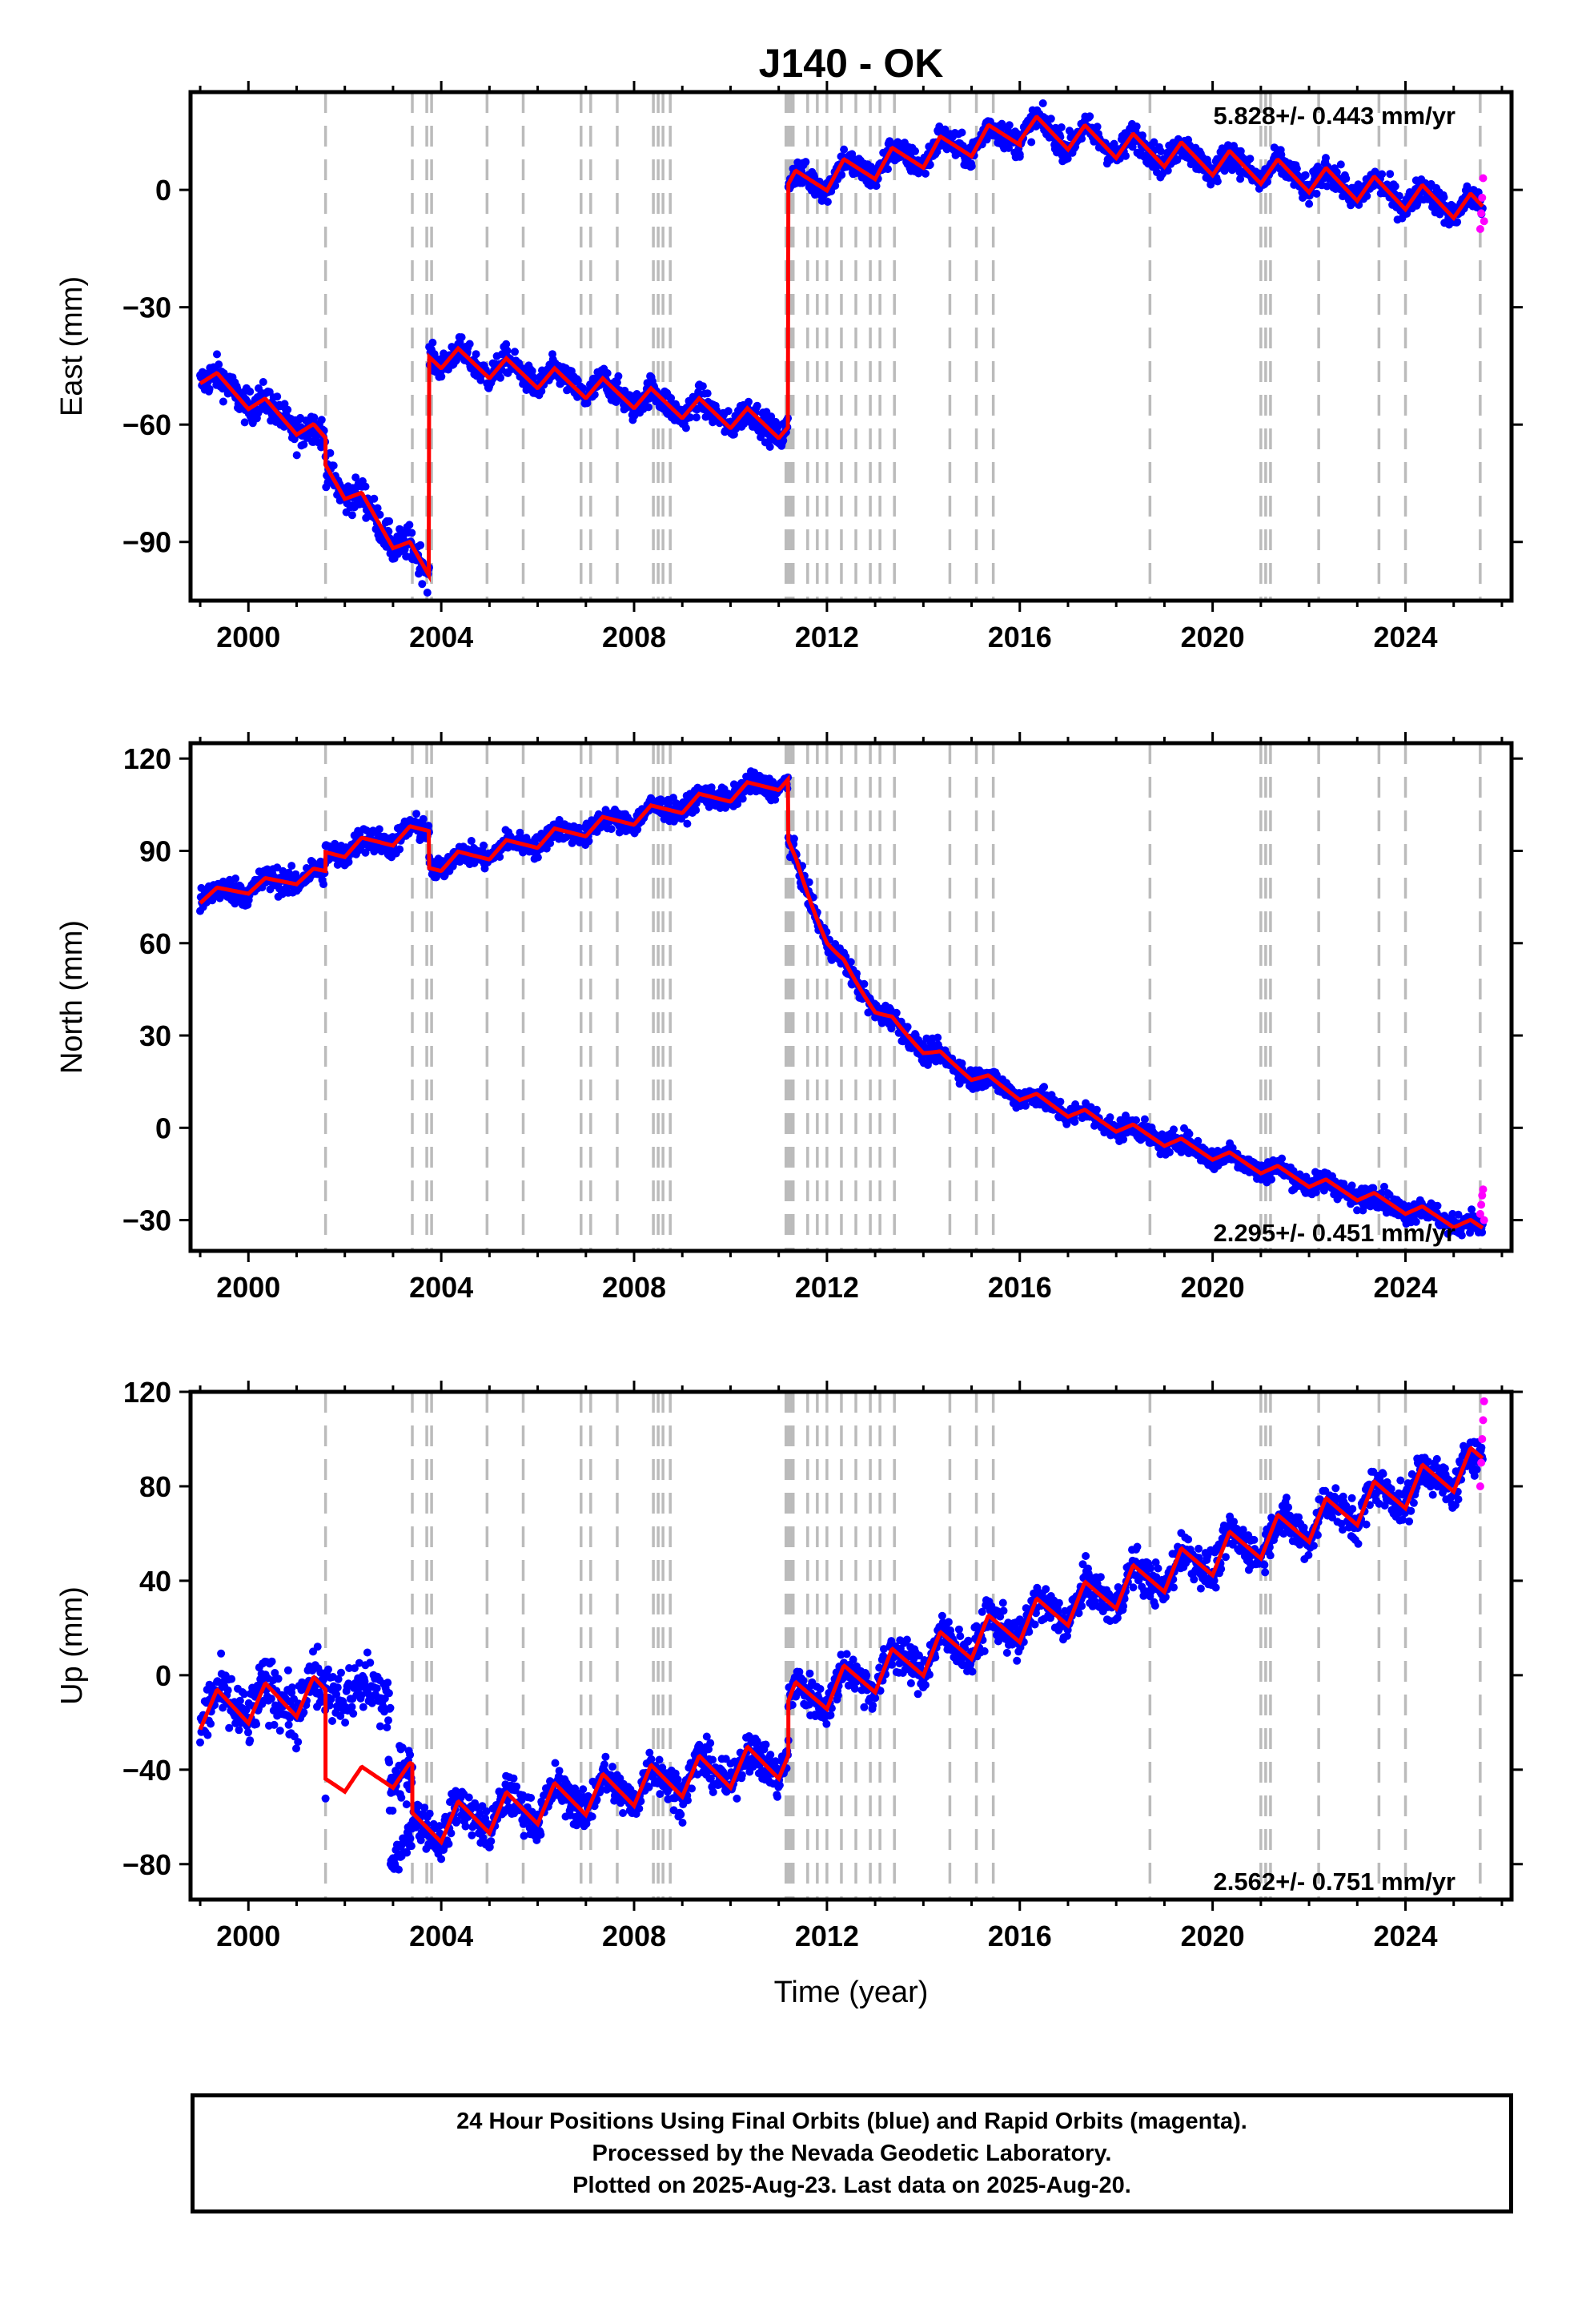  What do you see at coordinates (147, 758) in the screenshot?
I see `y-tick-label: 120` at bounding box center [147, 758].